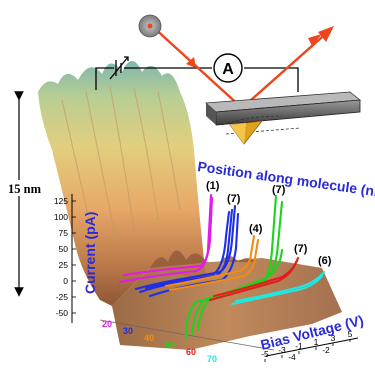  I want to click on current-axis-label: Current (pA), so click(90, 253).